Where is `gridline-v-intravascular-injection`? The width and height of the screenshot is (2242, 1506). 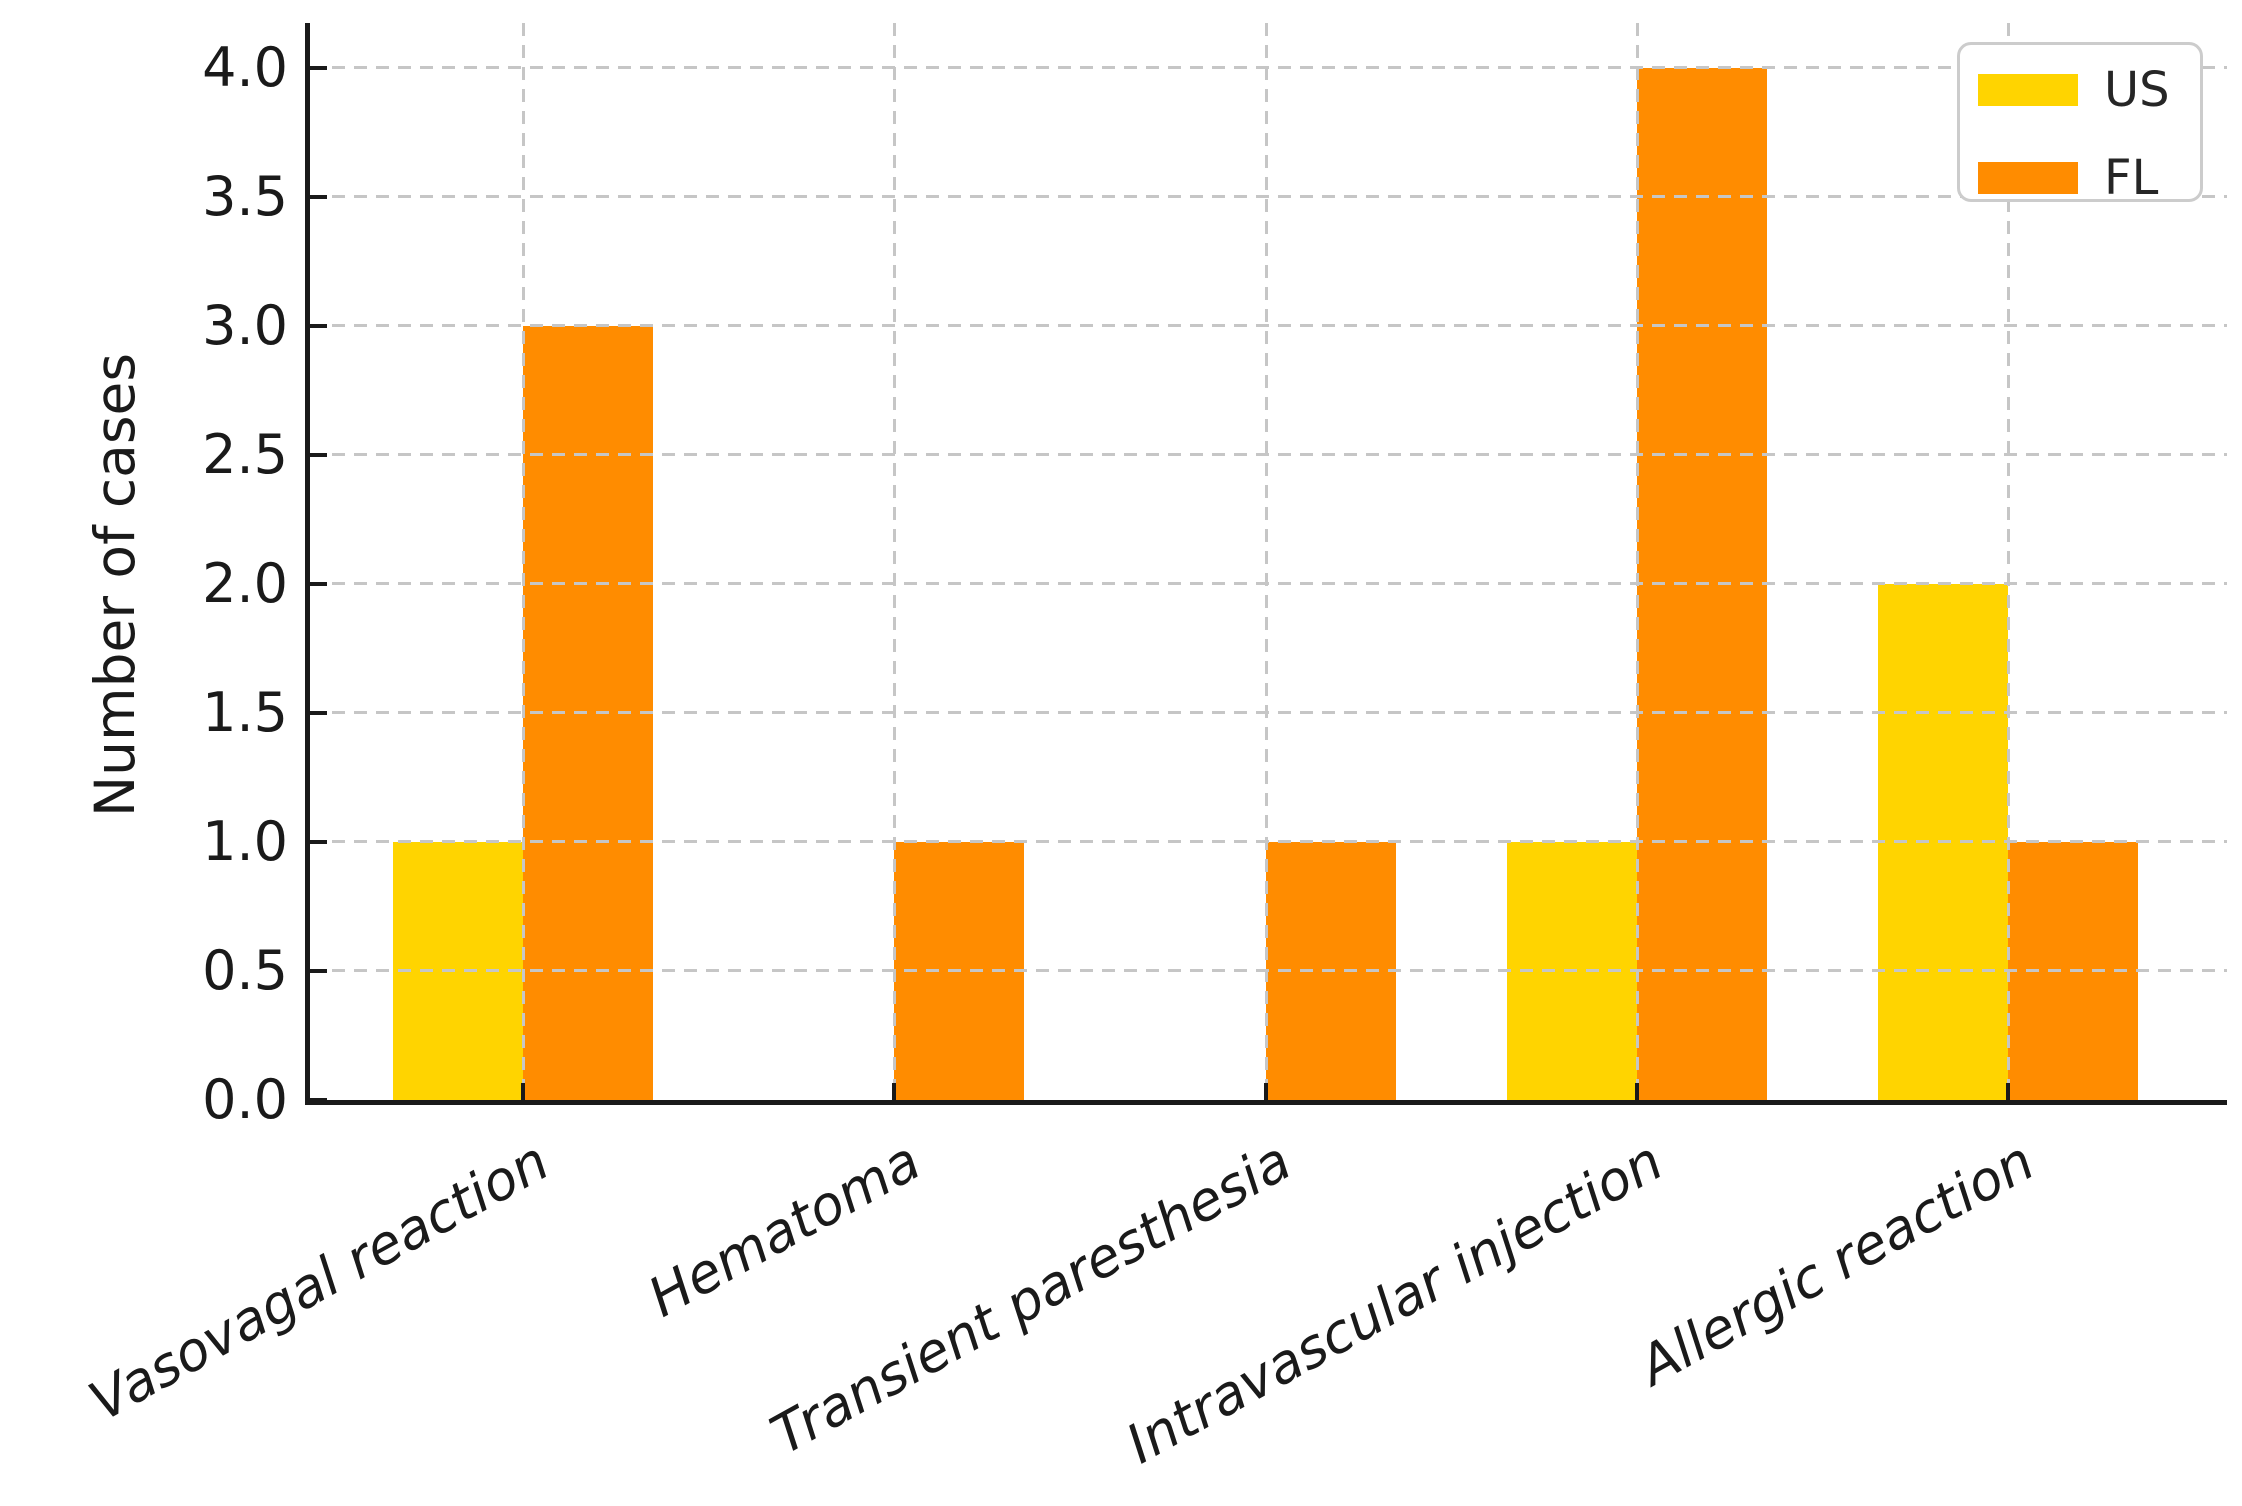 gridline-v-intravascular-injection is located at coordinates (1637, 561).